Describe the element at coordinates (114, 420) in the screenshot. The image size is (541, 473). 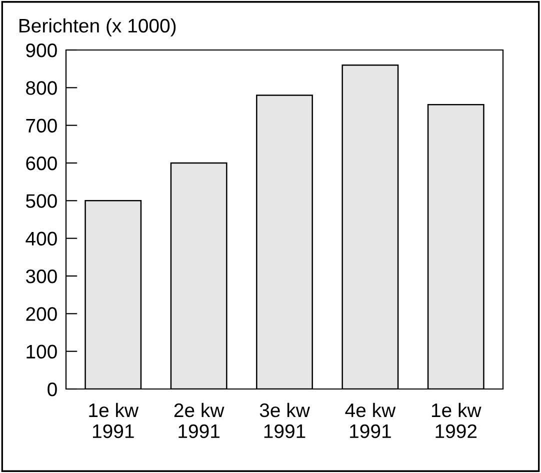
I see `x-tick-label: 1e kw 1991` at that location.